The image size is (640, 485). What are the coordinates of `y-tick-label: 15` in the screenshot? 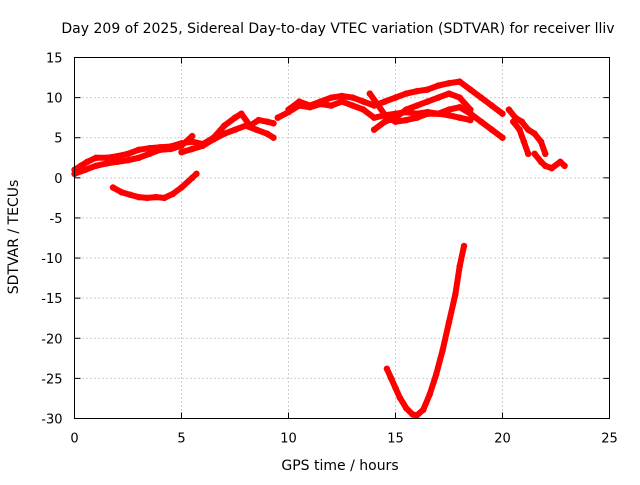 It's located at (54, 59).